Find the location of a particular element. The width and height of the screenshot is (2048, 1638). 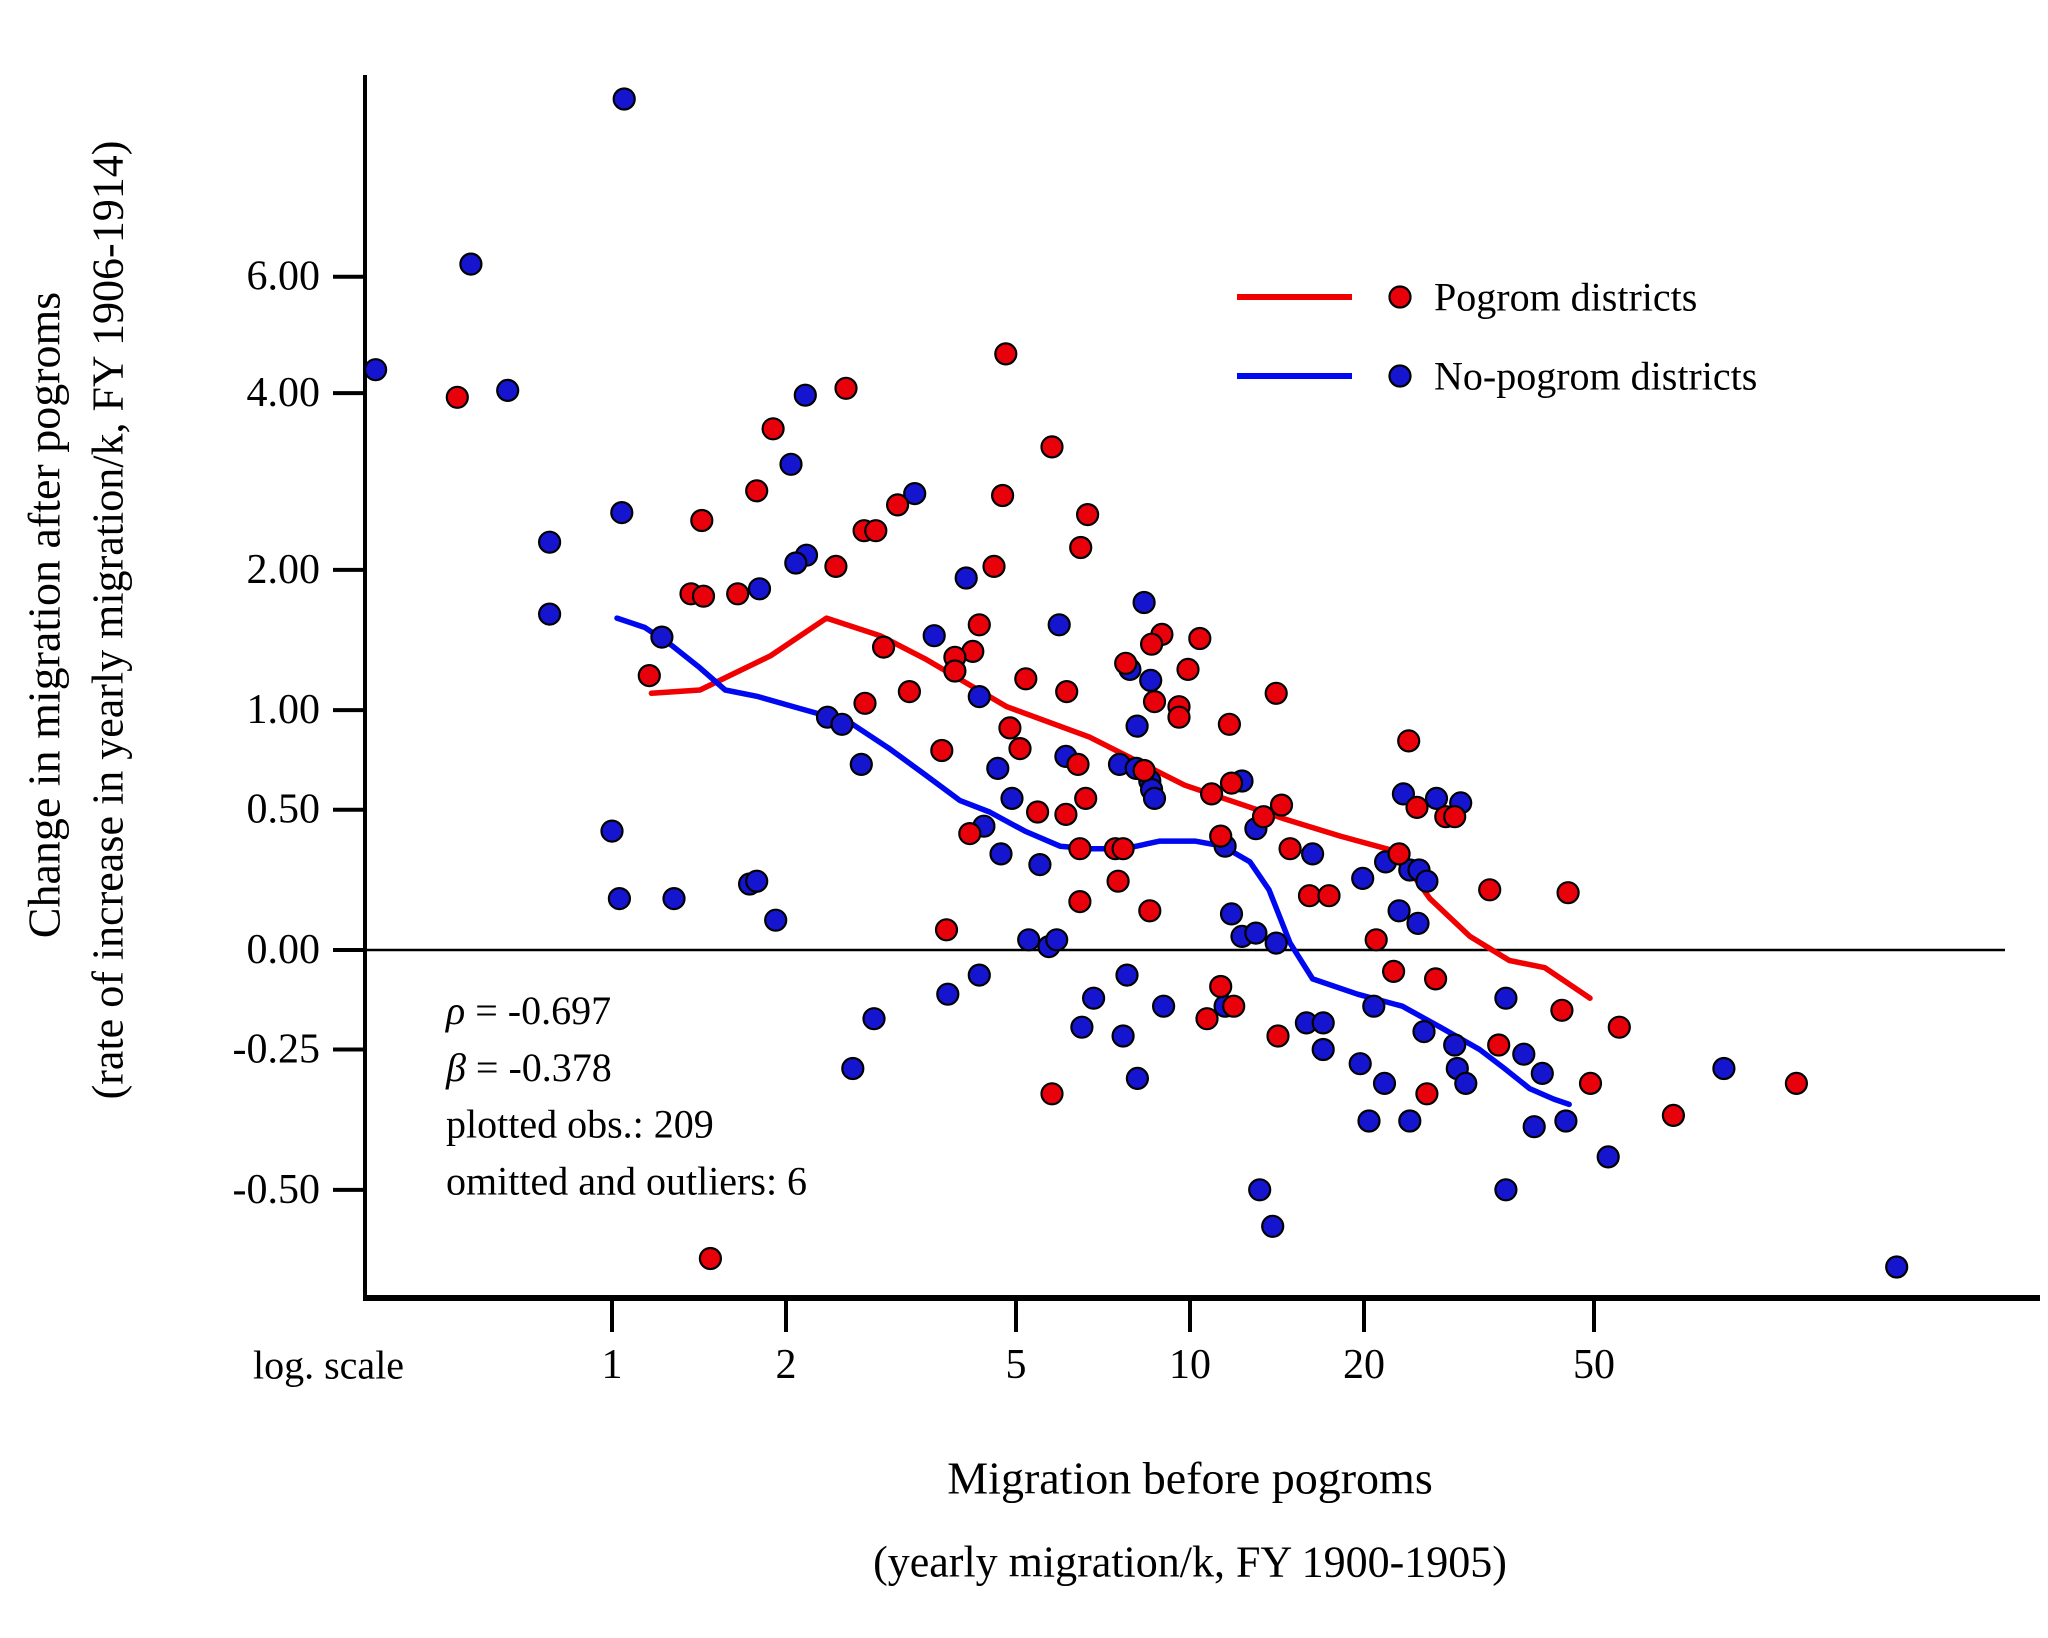

beta-value: = -0.378 is located at coordinates (539, 1067).